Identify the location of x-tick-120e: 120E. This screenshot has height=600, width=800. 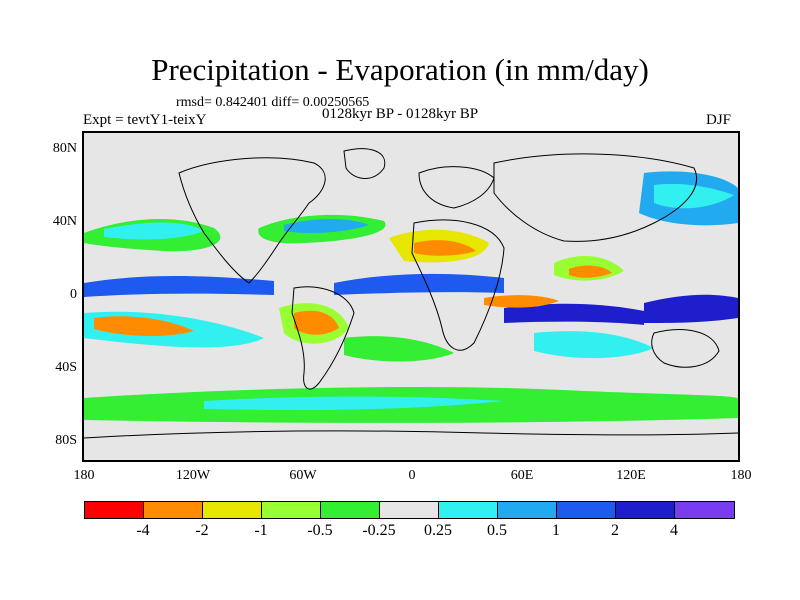
(631, 475).